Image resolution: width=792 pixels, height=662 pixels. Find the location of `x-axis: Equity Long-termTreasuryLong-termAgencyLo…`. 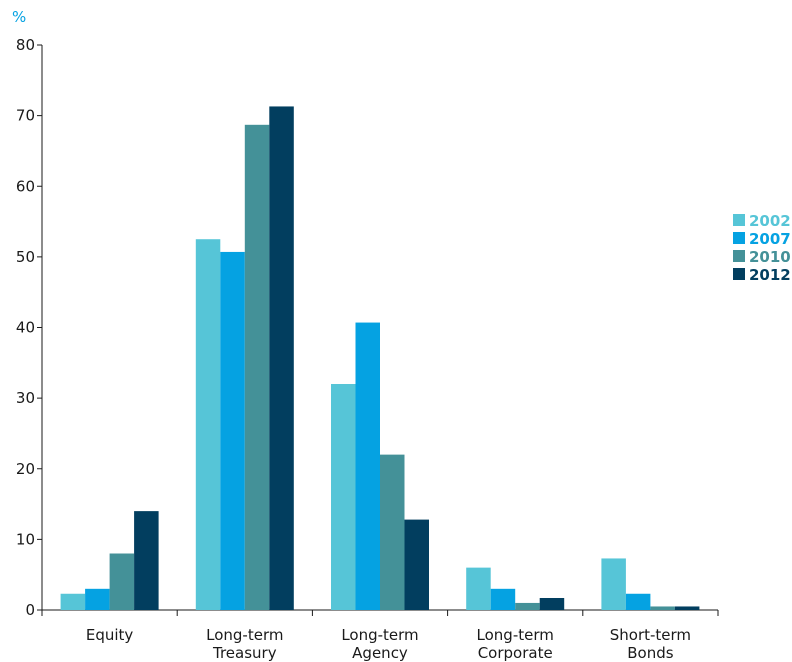

x-axis: Equity Long-termTreasuryLong-termAgencyLo… is located at coordinates (380, 635).